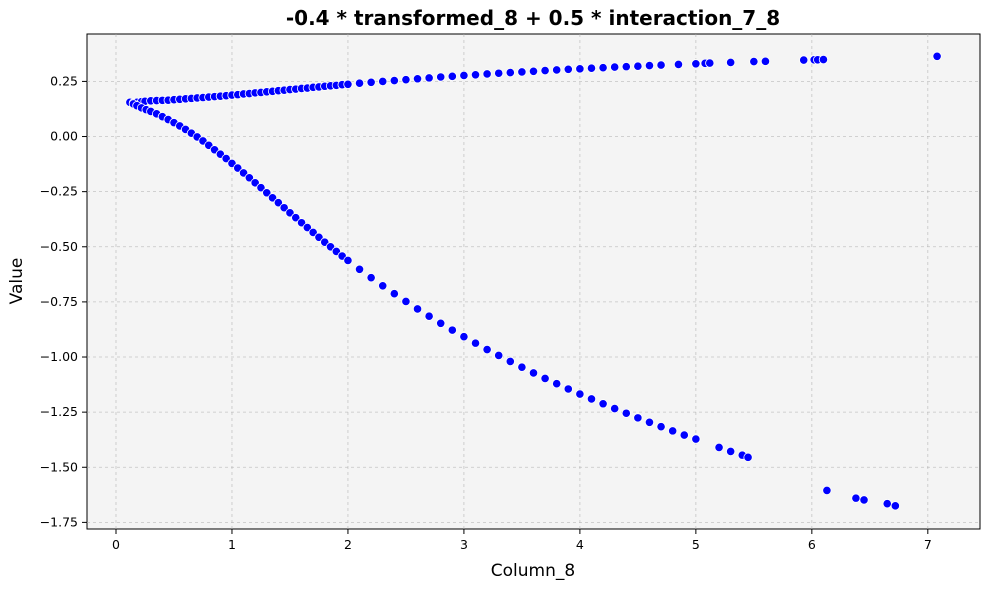  I want to click on x-tick-label: 7, so click(928, 544).